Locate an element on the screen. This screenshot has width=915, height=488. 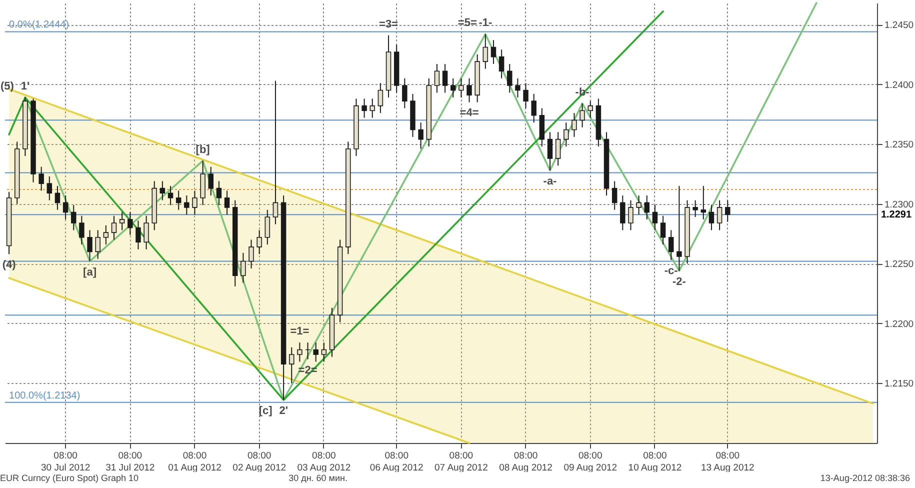
text: 13-Aug-2012 08:38:36 is located at coordinates (865, 478).